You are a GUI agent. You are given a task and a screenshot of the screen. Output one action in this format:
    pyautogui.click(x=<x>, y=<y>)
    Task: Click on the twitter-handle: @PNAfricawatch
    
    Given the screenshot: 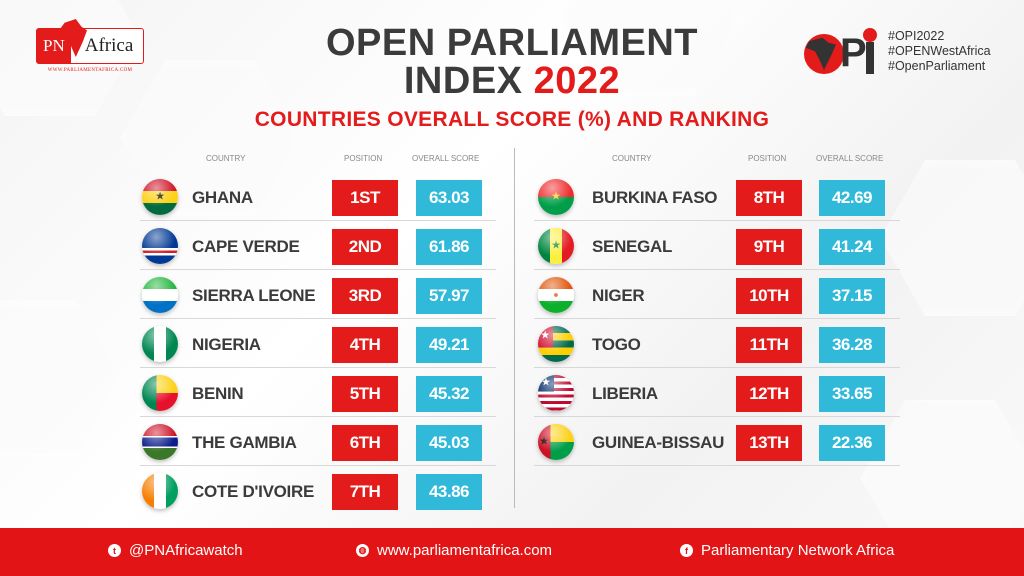 What is the action you would take?
    pyautogui.click(x=186, y=550)
    